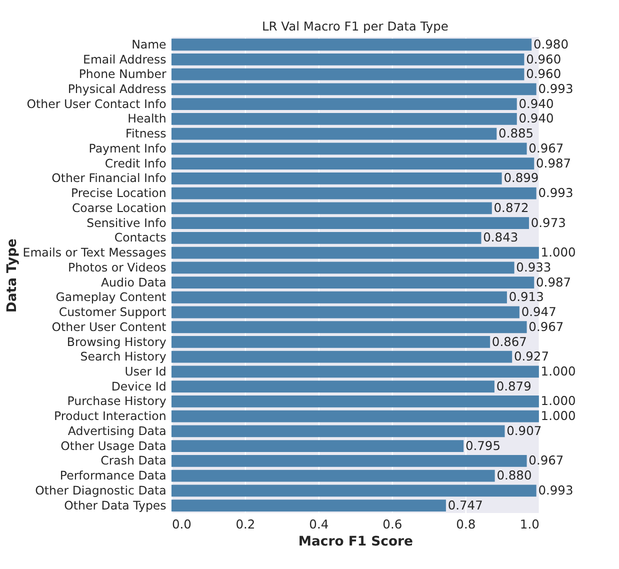 The image size is (619, 569). Describe the element at coordinates (392, 525) in the screenshot. I see `x-tick-label: 0.6` at that location.